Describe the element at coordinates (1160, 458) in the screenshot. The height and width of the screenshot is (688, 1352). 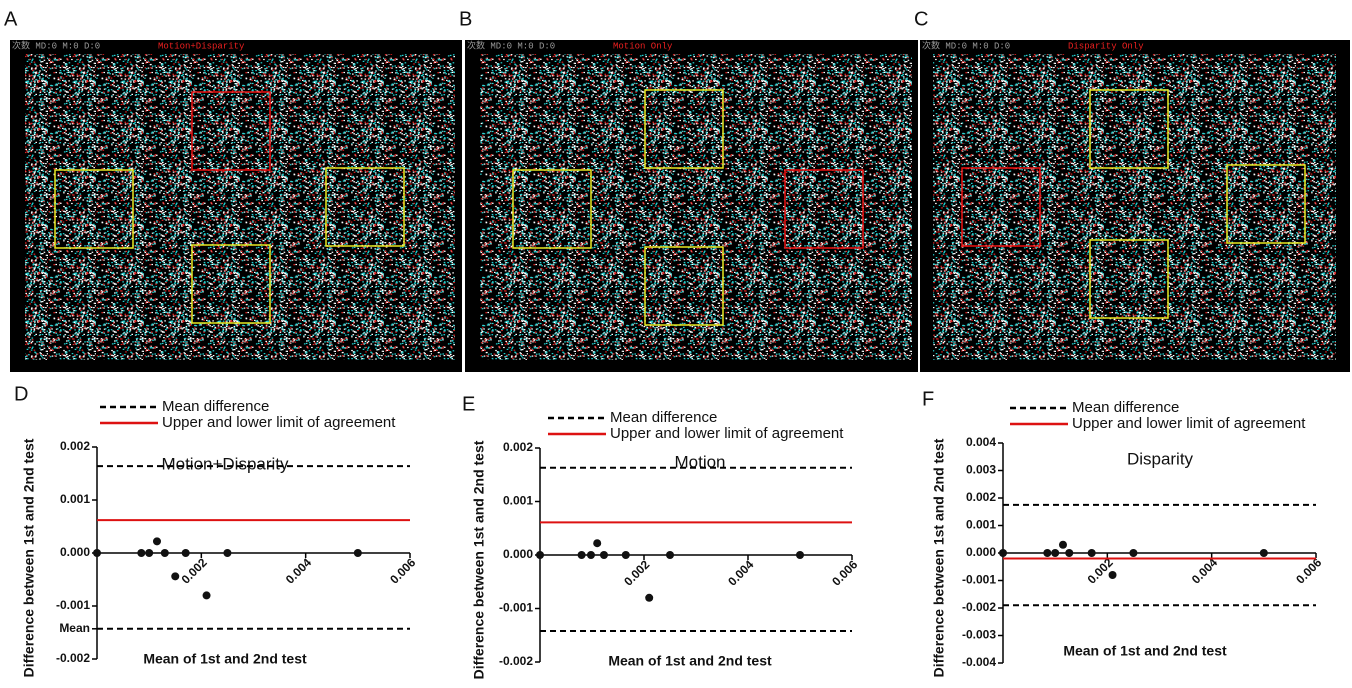
I see `chart-title: Disparity` at that location.